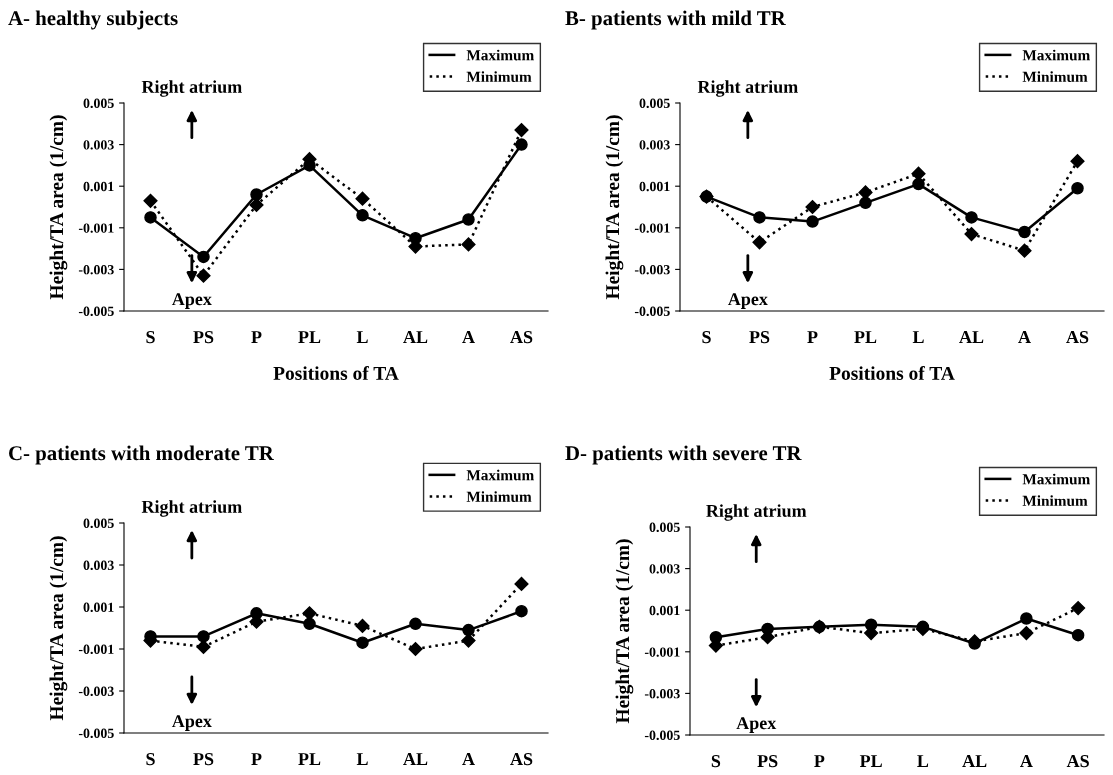 The height and width of the screenshot is (775, 1113). Describe the element at coordinates (675, 20) in the screenshot. I see `chart-title: B- patients with mild TR` at that location.